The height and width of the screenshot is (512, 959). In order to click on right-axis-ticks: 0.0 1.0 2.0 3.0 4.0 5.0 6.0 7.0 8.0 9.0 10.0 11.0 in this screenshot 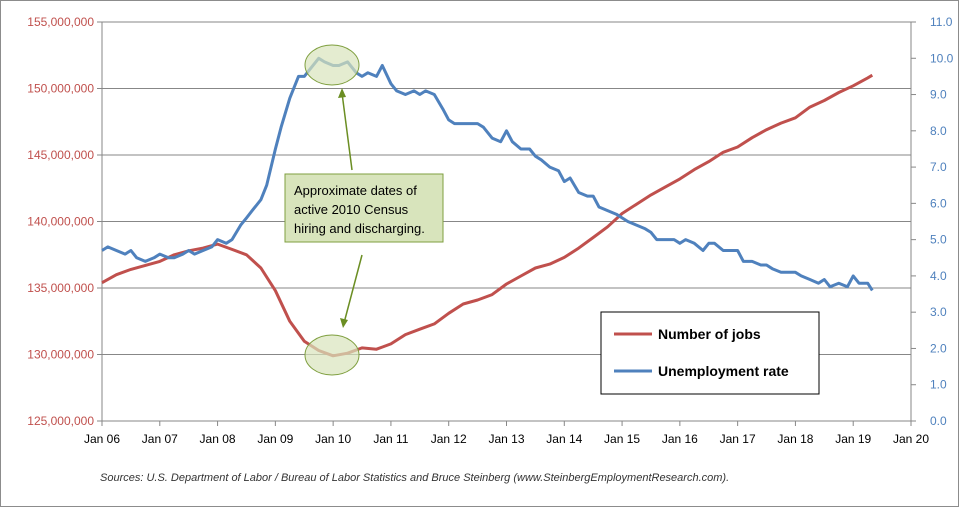, I will do `click(932, 221)`.